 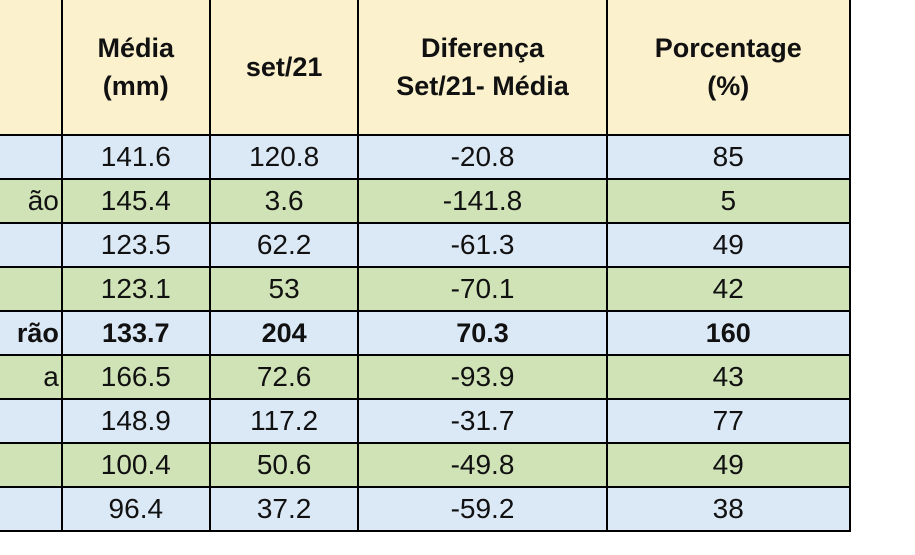 I want to click on media-cell: 96.4, so click(x=135, y=509).